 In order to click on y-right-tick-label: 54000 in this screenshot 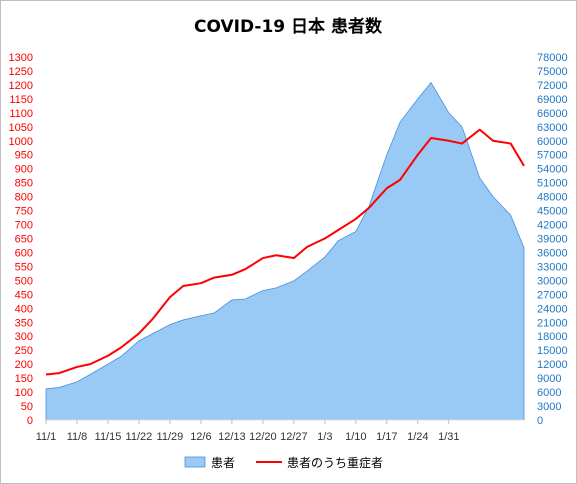, I will do `click(552, 170)`.